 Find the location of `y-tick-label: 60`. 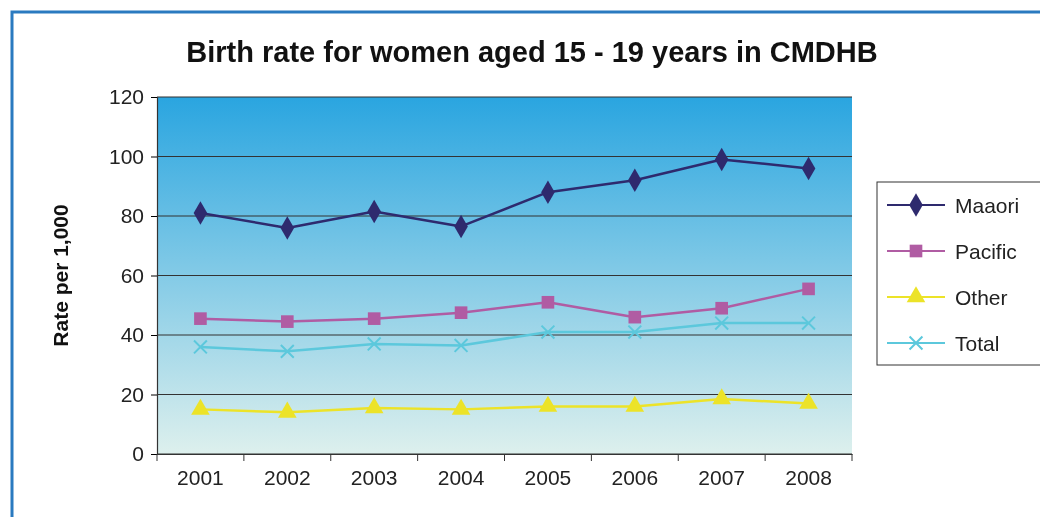

y-tick-label: 60 is located at coordinates (132, 275).